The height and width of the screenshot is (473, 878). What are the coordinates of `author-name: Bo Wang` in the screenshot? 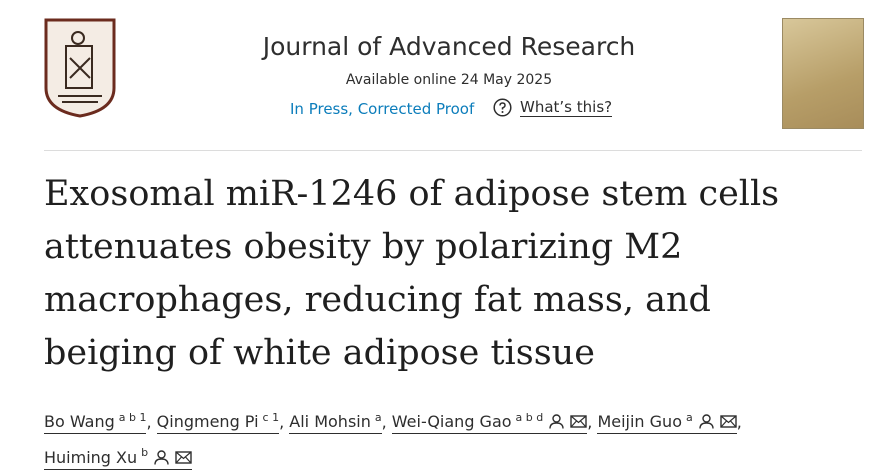 It's located at (79, 422).